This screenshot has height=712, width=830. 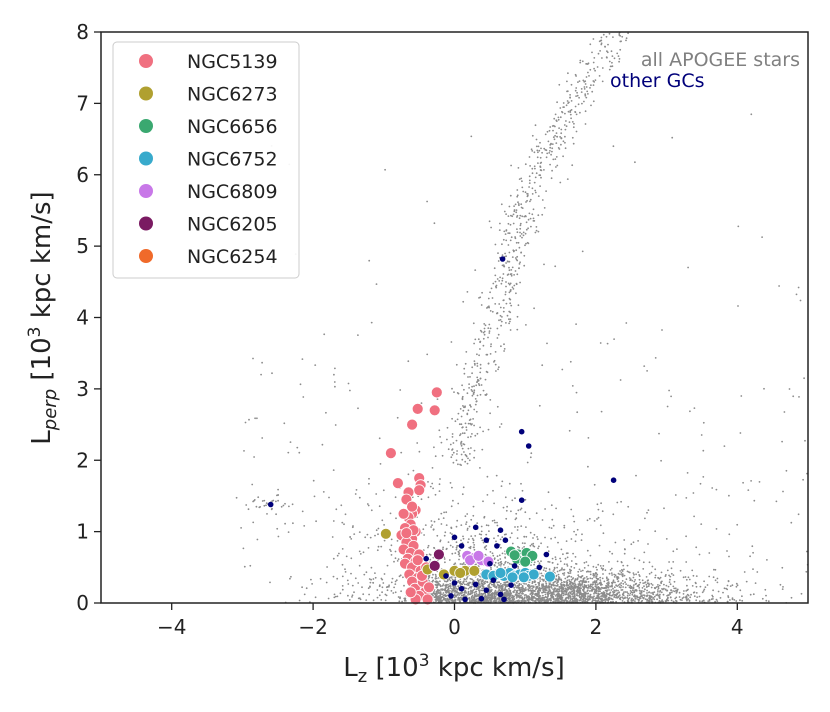 I want to click on other-gcs-point, so click(x=546, y=554).